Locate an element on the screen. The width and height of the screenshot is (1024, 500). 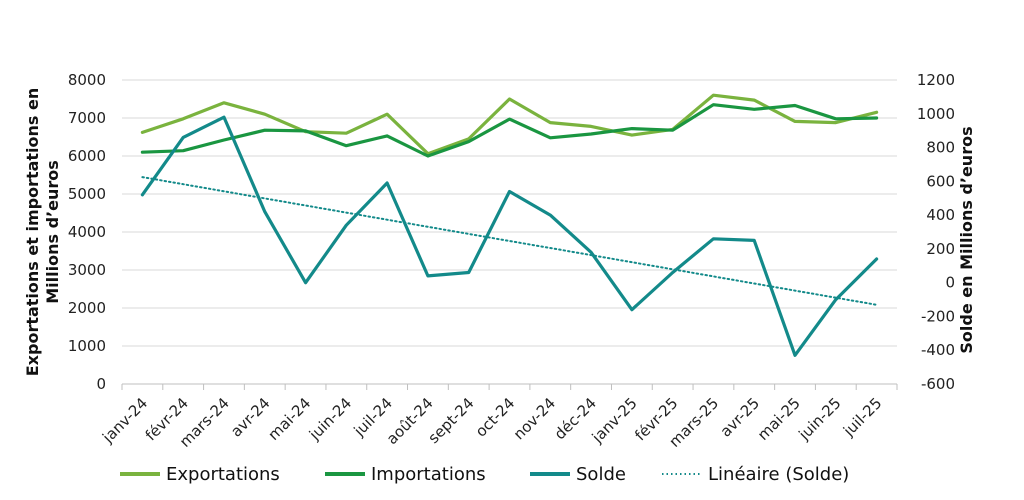
left-tick-label: 4000 is located at coordinates (87, 232).